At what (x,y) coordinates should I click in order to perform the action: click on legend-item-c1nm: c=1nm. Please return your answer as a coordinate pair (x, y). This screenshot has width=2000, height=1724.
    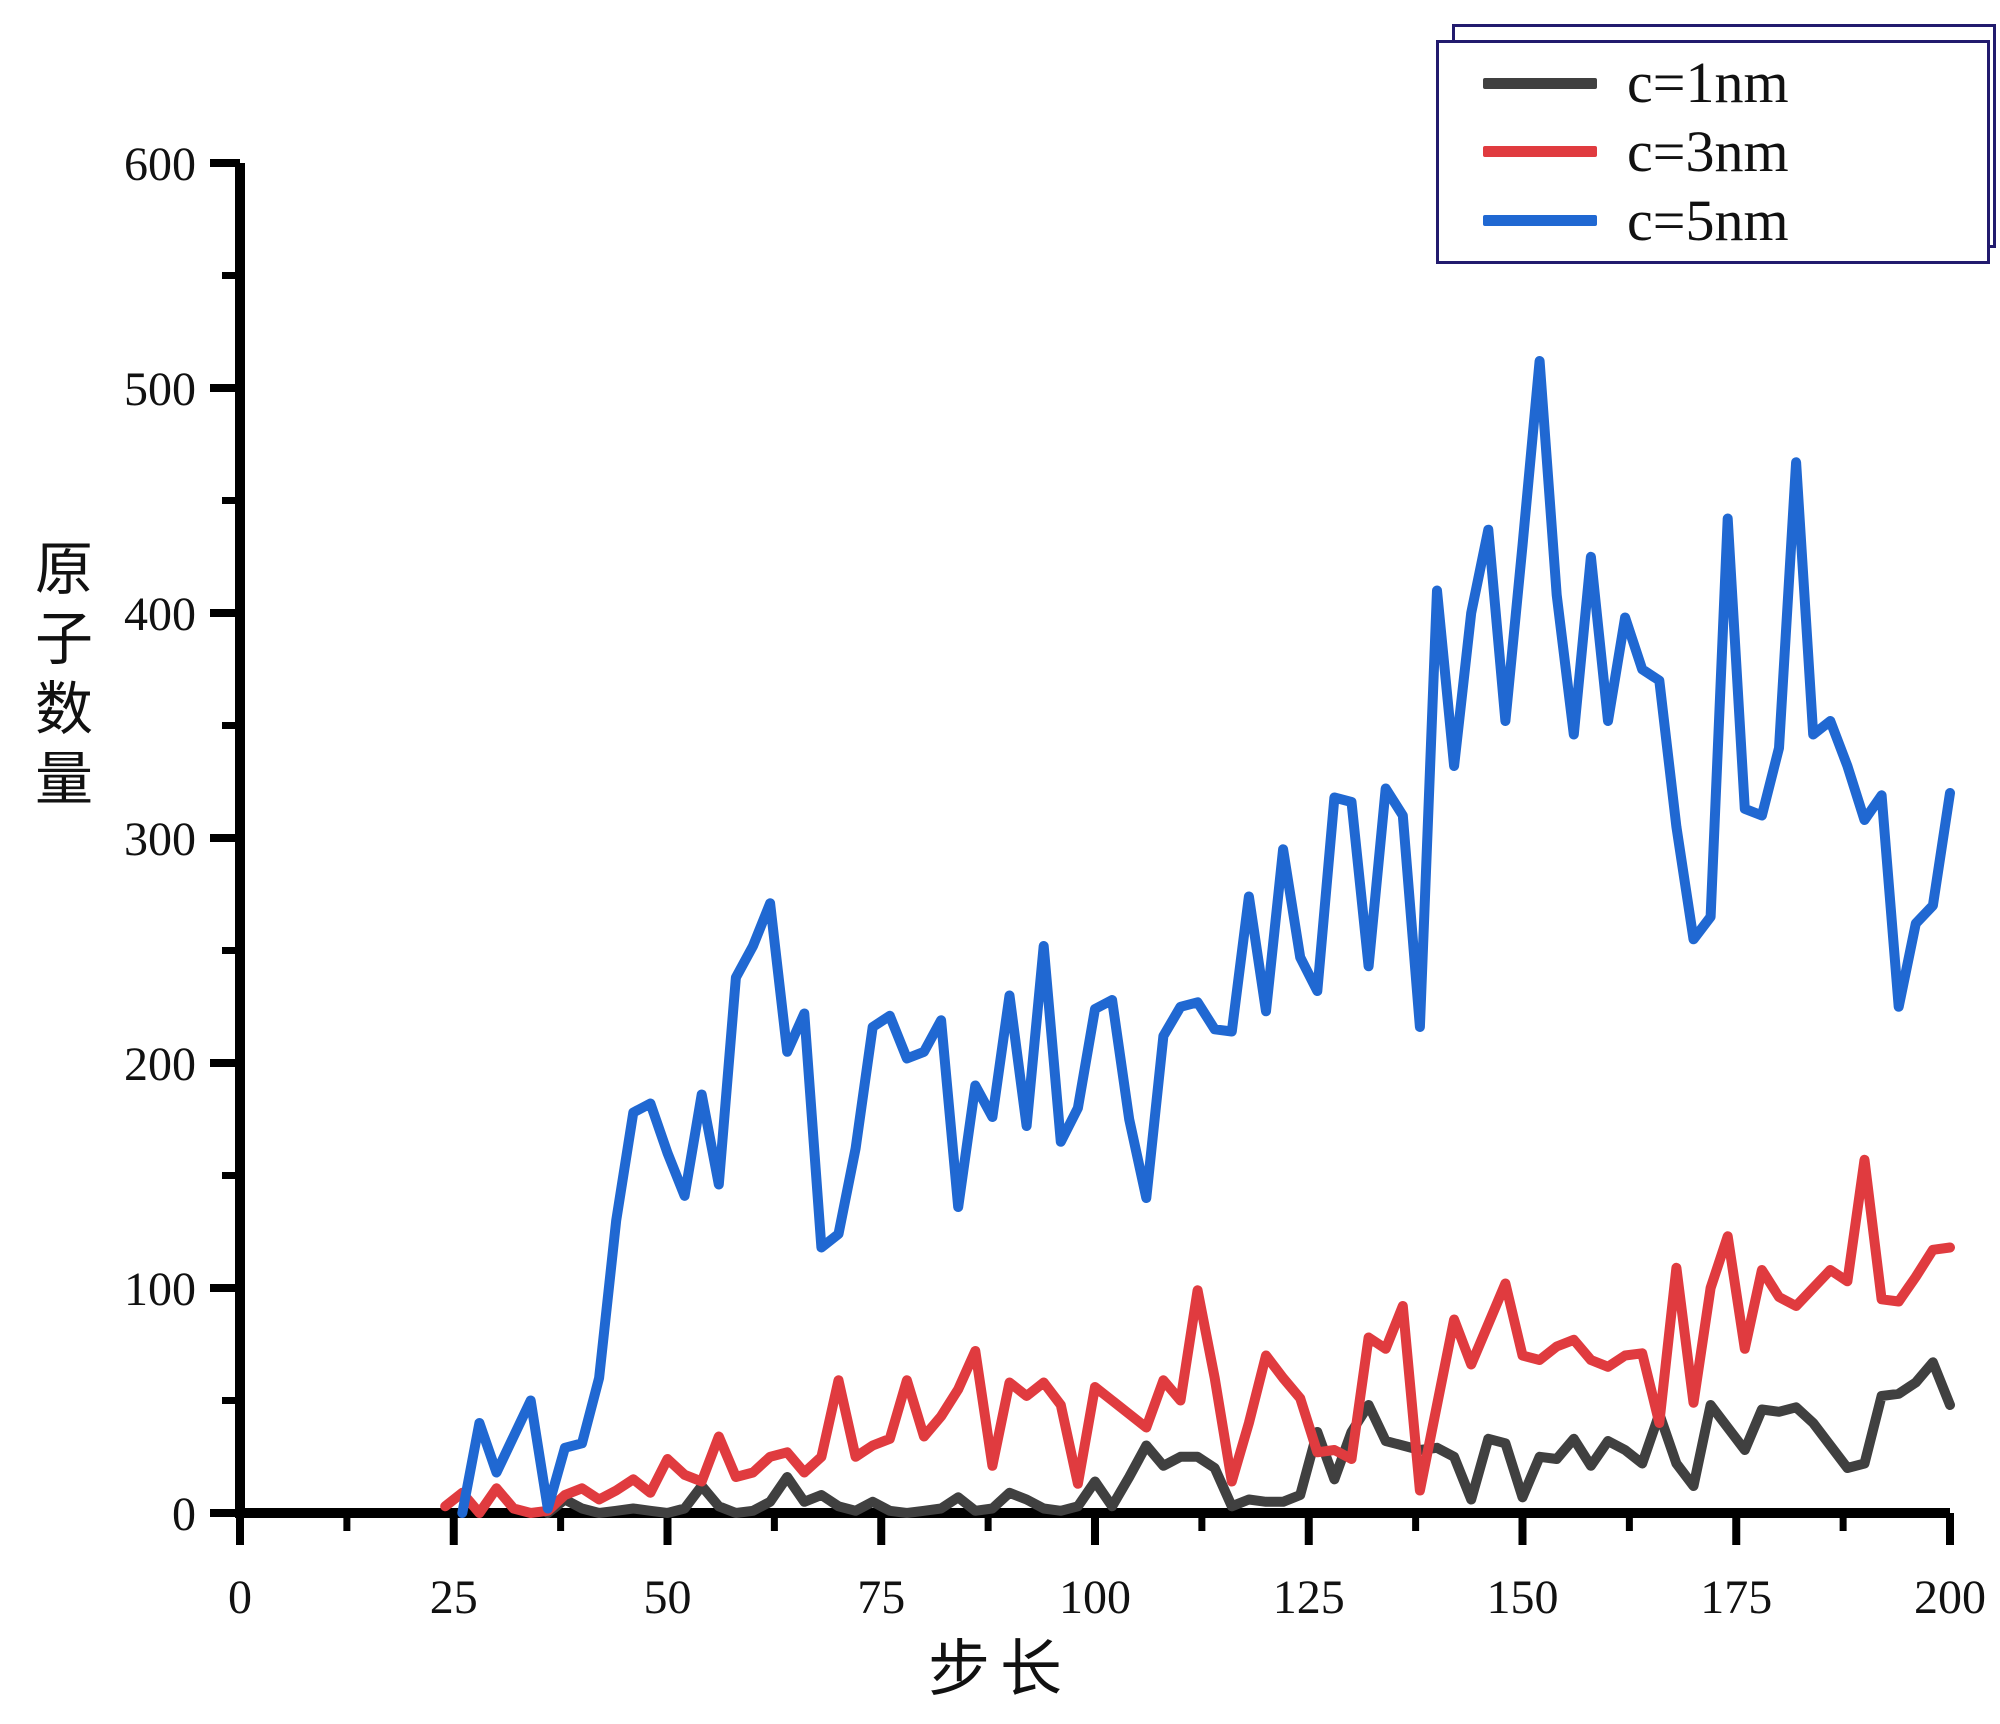
    Looking at the image, I should click on (1713, 83).